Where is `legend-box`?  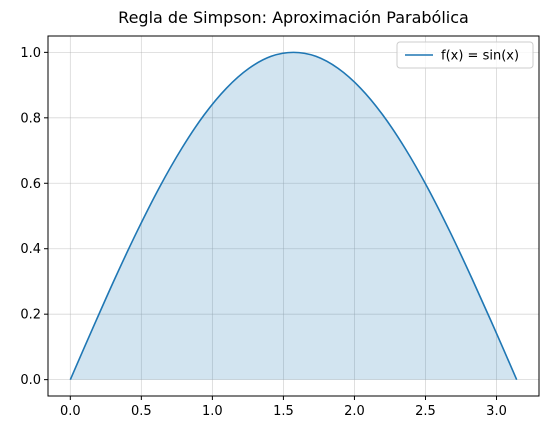 legend-box is located at coordinates (465, 55).